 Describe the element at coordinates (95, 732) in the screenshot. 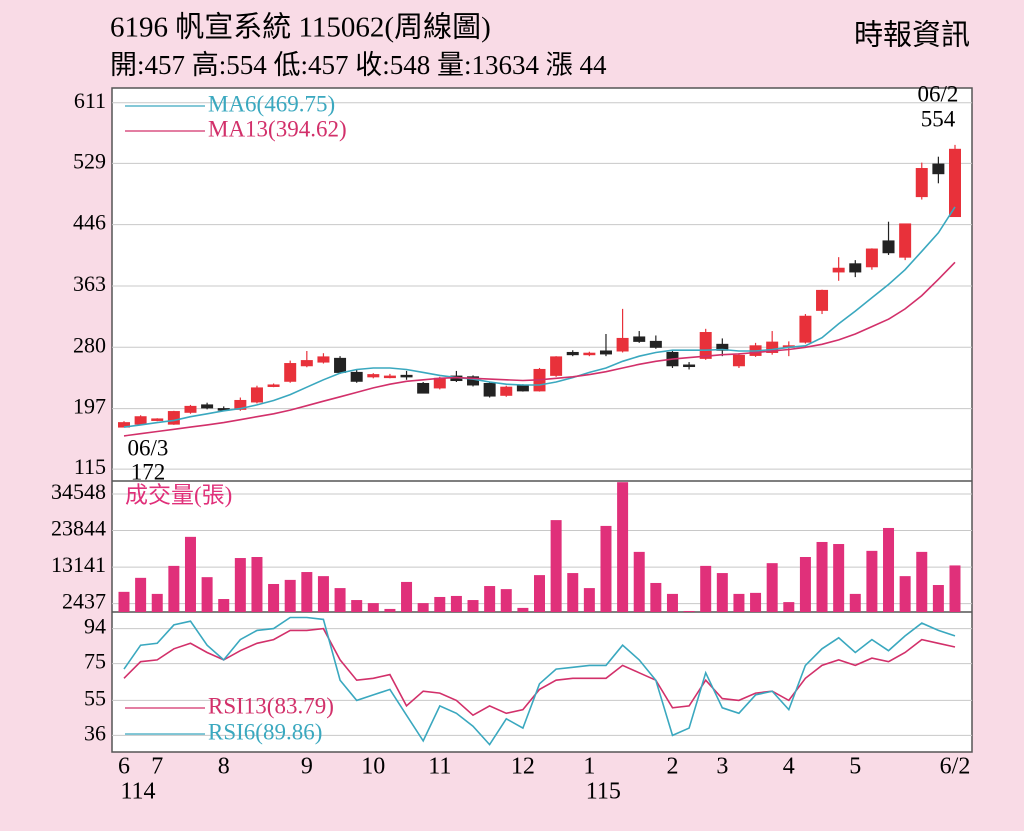

I see `y-tick-label: 36` at that location.